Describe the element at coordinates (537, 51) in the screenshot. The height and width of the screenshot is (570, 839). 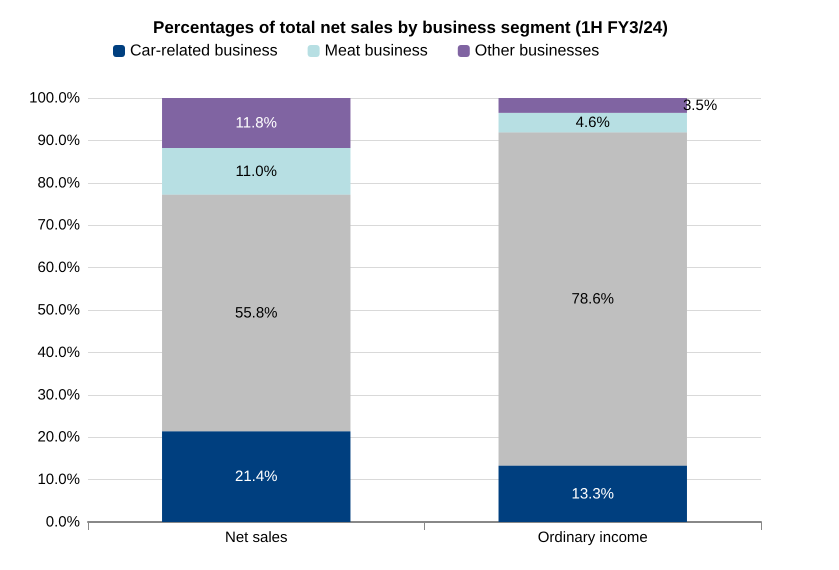
I see `legend-label: Other businesses` at that location.